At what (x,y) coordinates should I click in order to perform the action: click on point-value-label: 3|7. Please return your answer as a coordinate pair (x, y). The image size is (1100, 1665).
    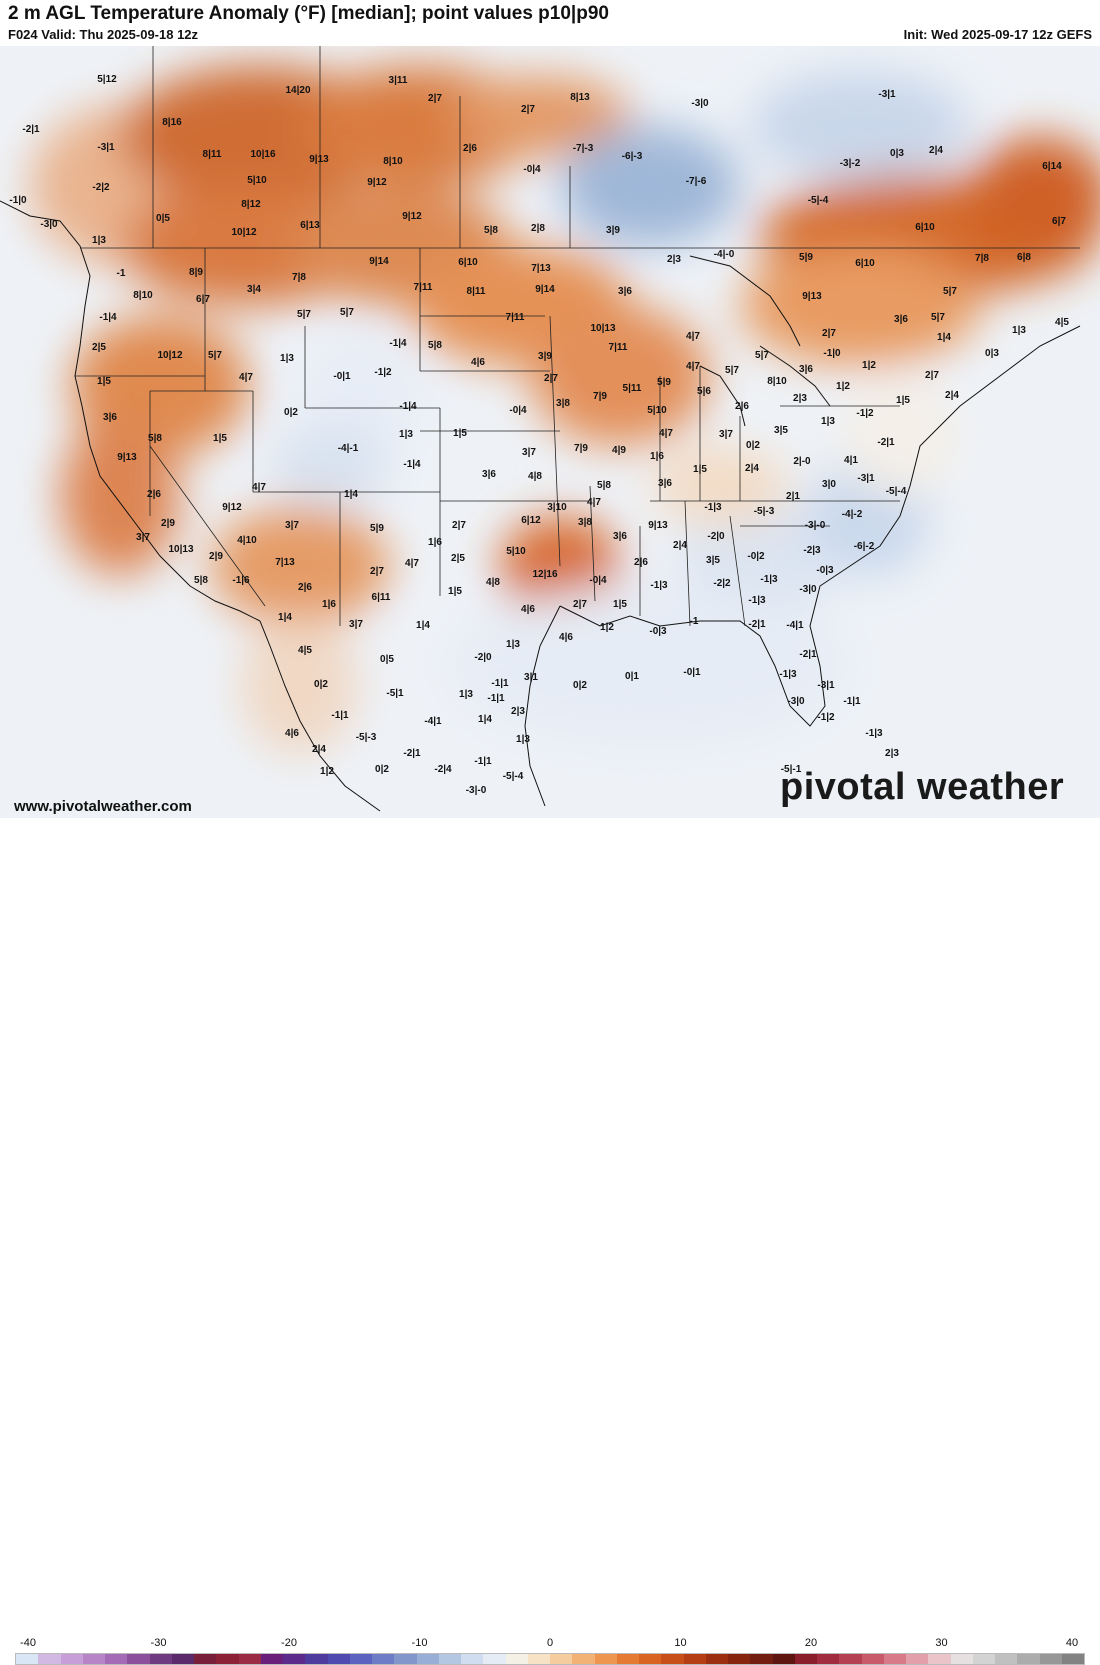
    Looking at the image, I should click on (143, 537).